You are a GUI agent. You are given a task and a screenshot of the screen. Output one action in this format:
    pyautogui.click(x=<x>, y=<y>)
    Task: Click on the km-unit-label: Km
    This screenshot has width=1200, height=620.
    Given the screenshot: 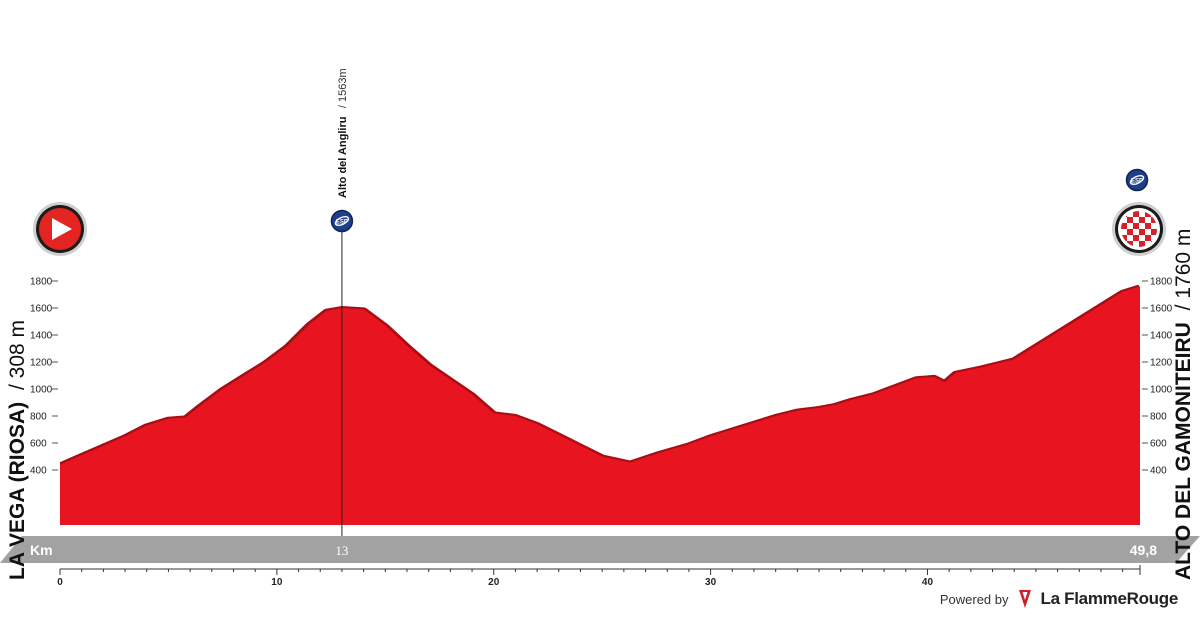 What is the action you would take?
    pyautogui.click(x=41, y=550)
    